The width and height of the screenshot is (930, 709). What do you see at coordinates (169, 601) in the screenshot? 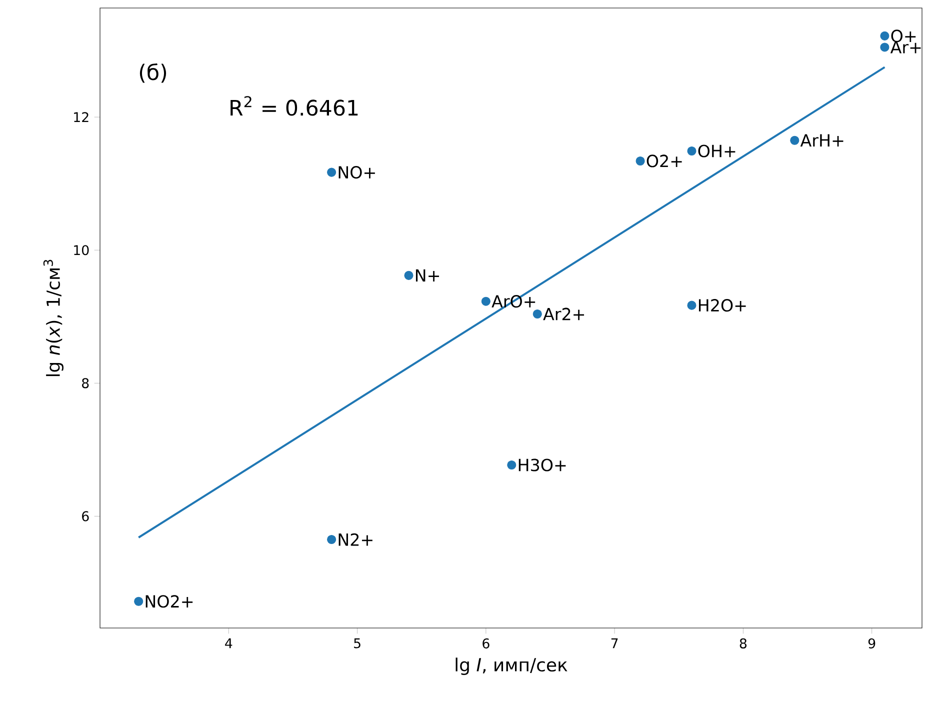
I see `annotation: NO2+` at bounding box center [169, 601].